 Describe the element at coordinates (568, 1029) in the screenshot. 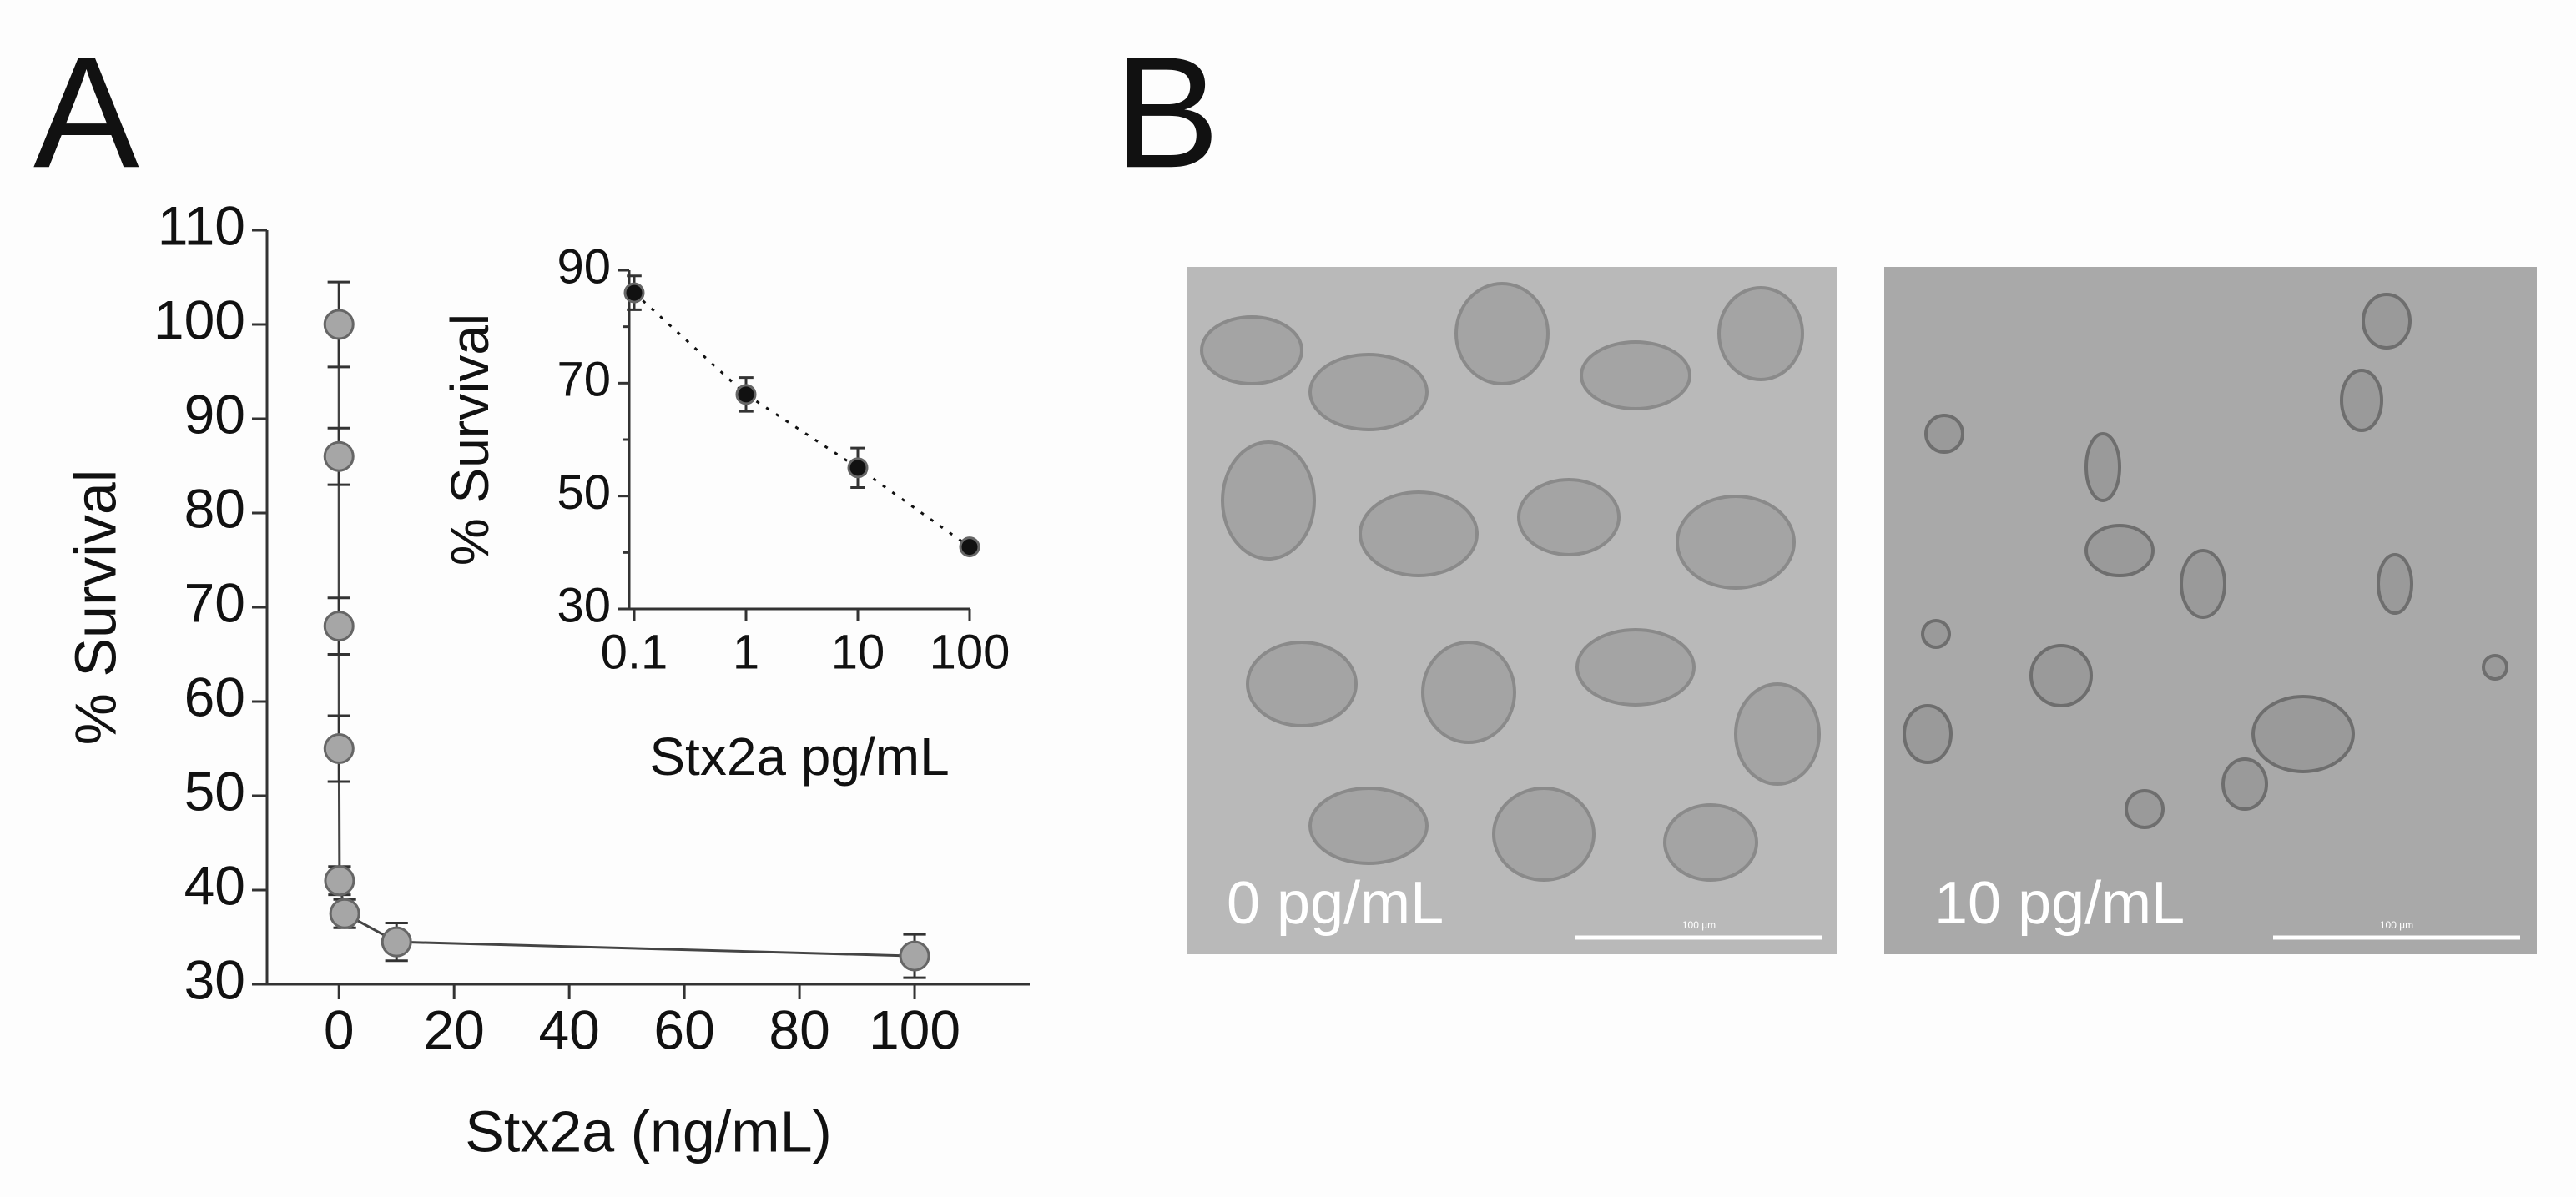

I see `x-tick-label: 40` at that location.